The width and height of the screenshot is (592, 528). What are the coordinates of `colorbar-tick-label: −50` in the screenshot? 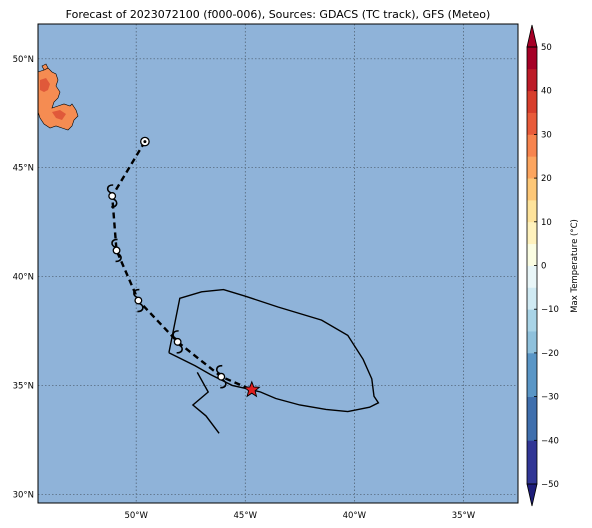 It's located at (550, 485).